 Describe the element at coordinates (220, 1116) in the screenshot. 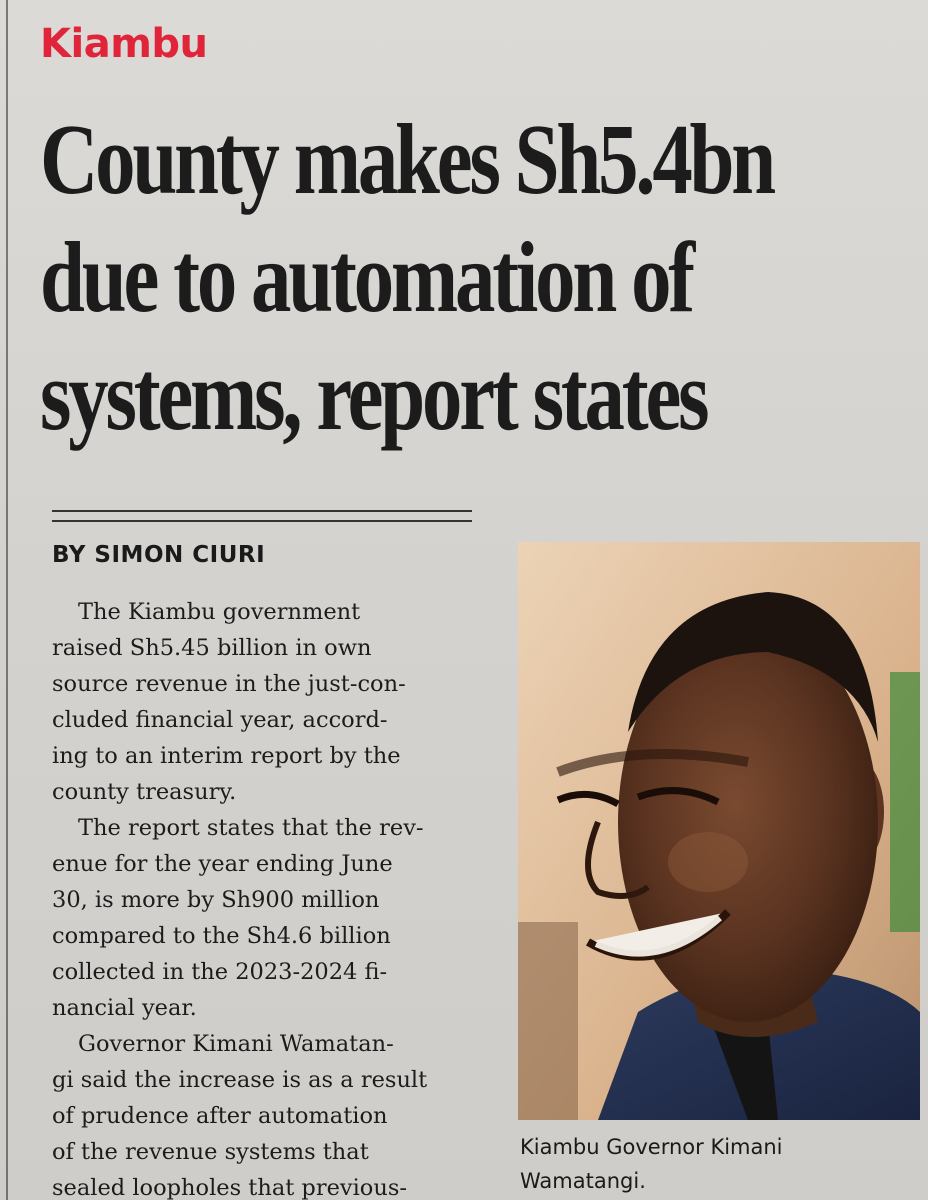

I see `paragraph-line: of prudence after automation` at that location.